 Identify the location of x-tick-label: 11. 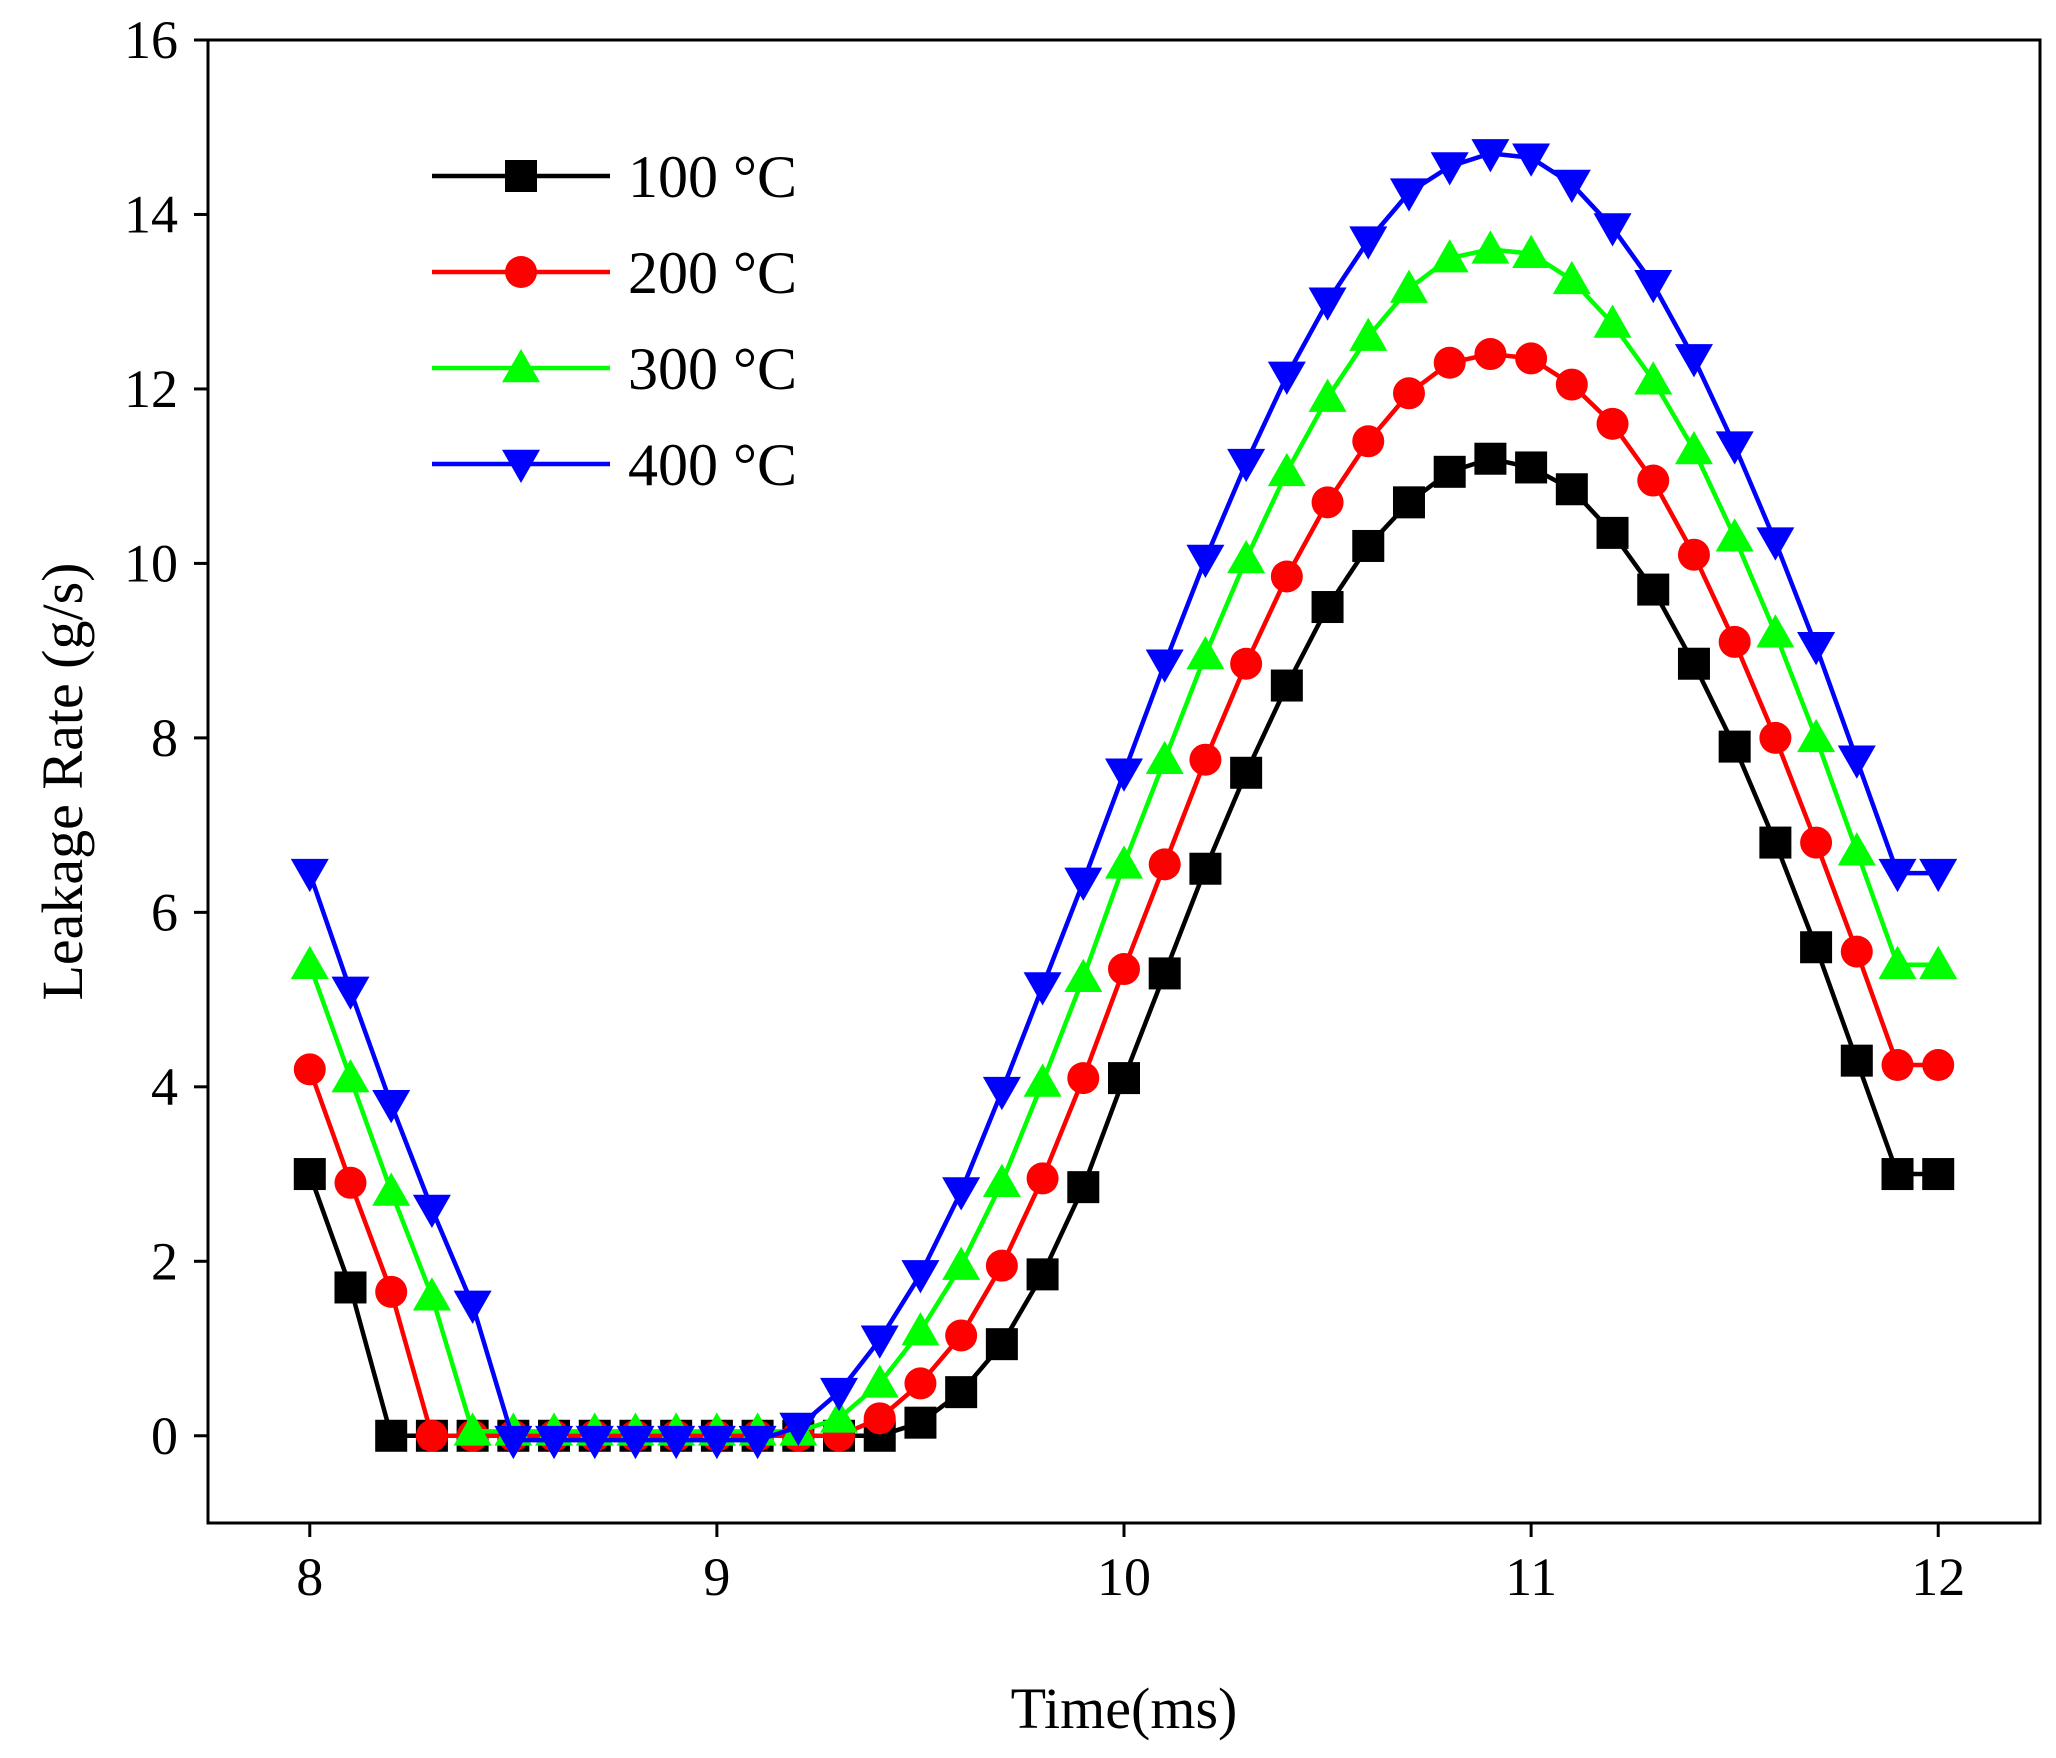
(1531, 1577).